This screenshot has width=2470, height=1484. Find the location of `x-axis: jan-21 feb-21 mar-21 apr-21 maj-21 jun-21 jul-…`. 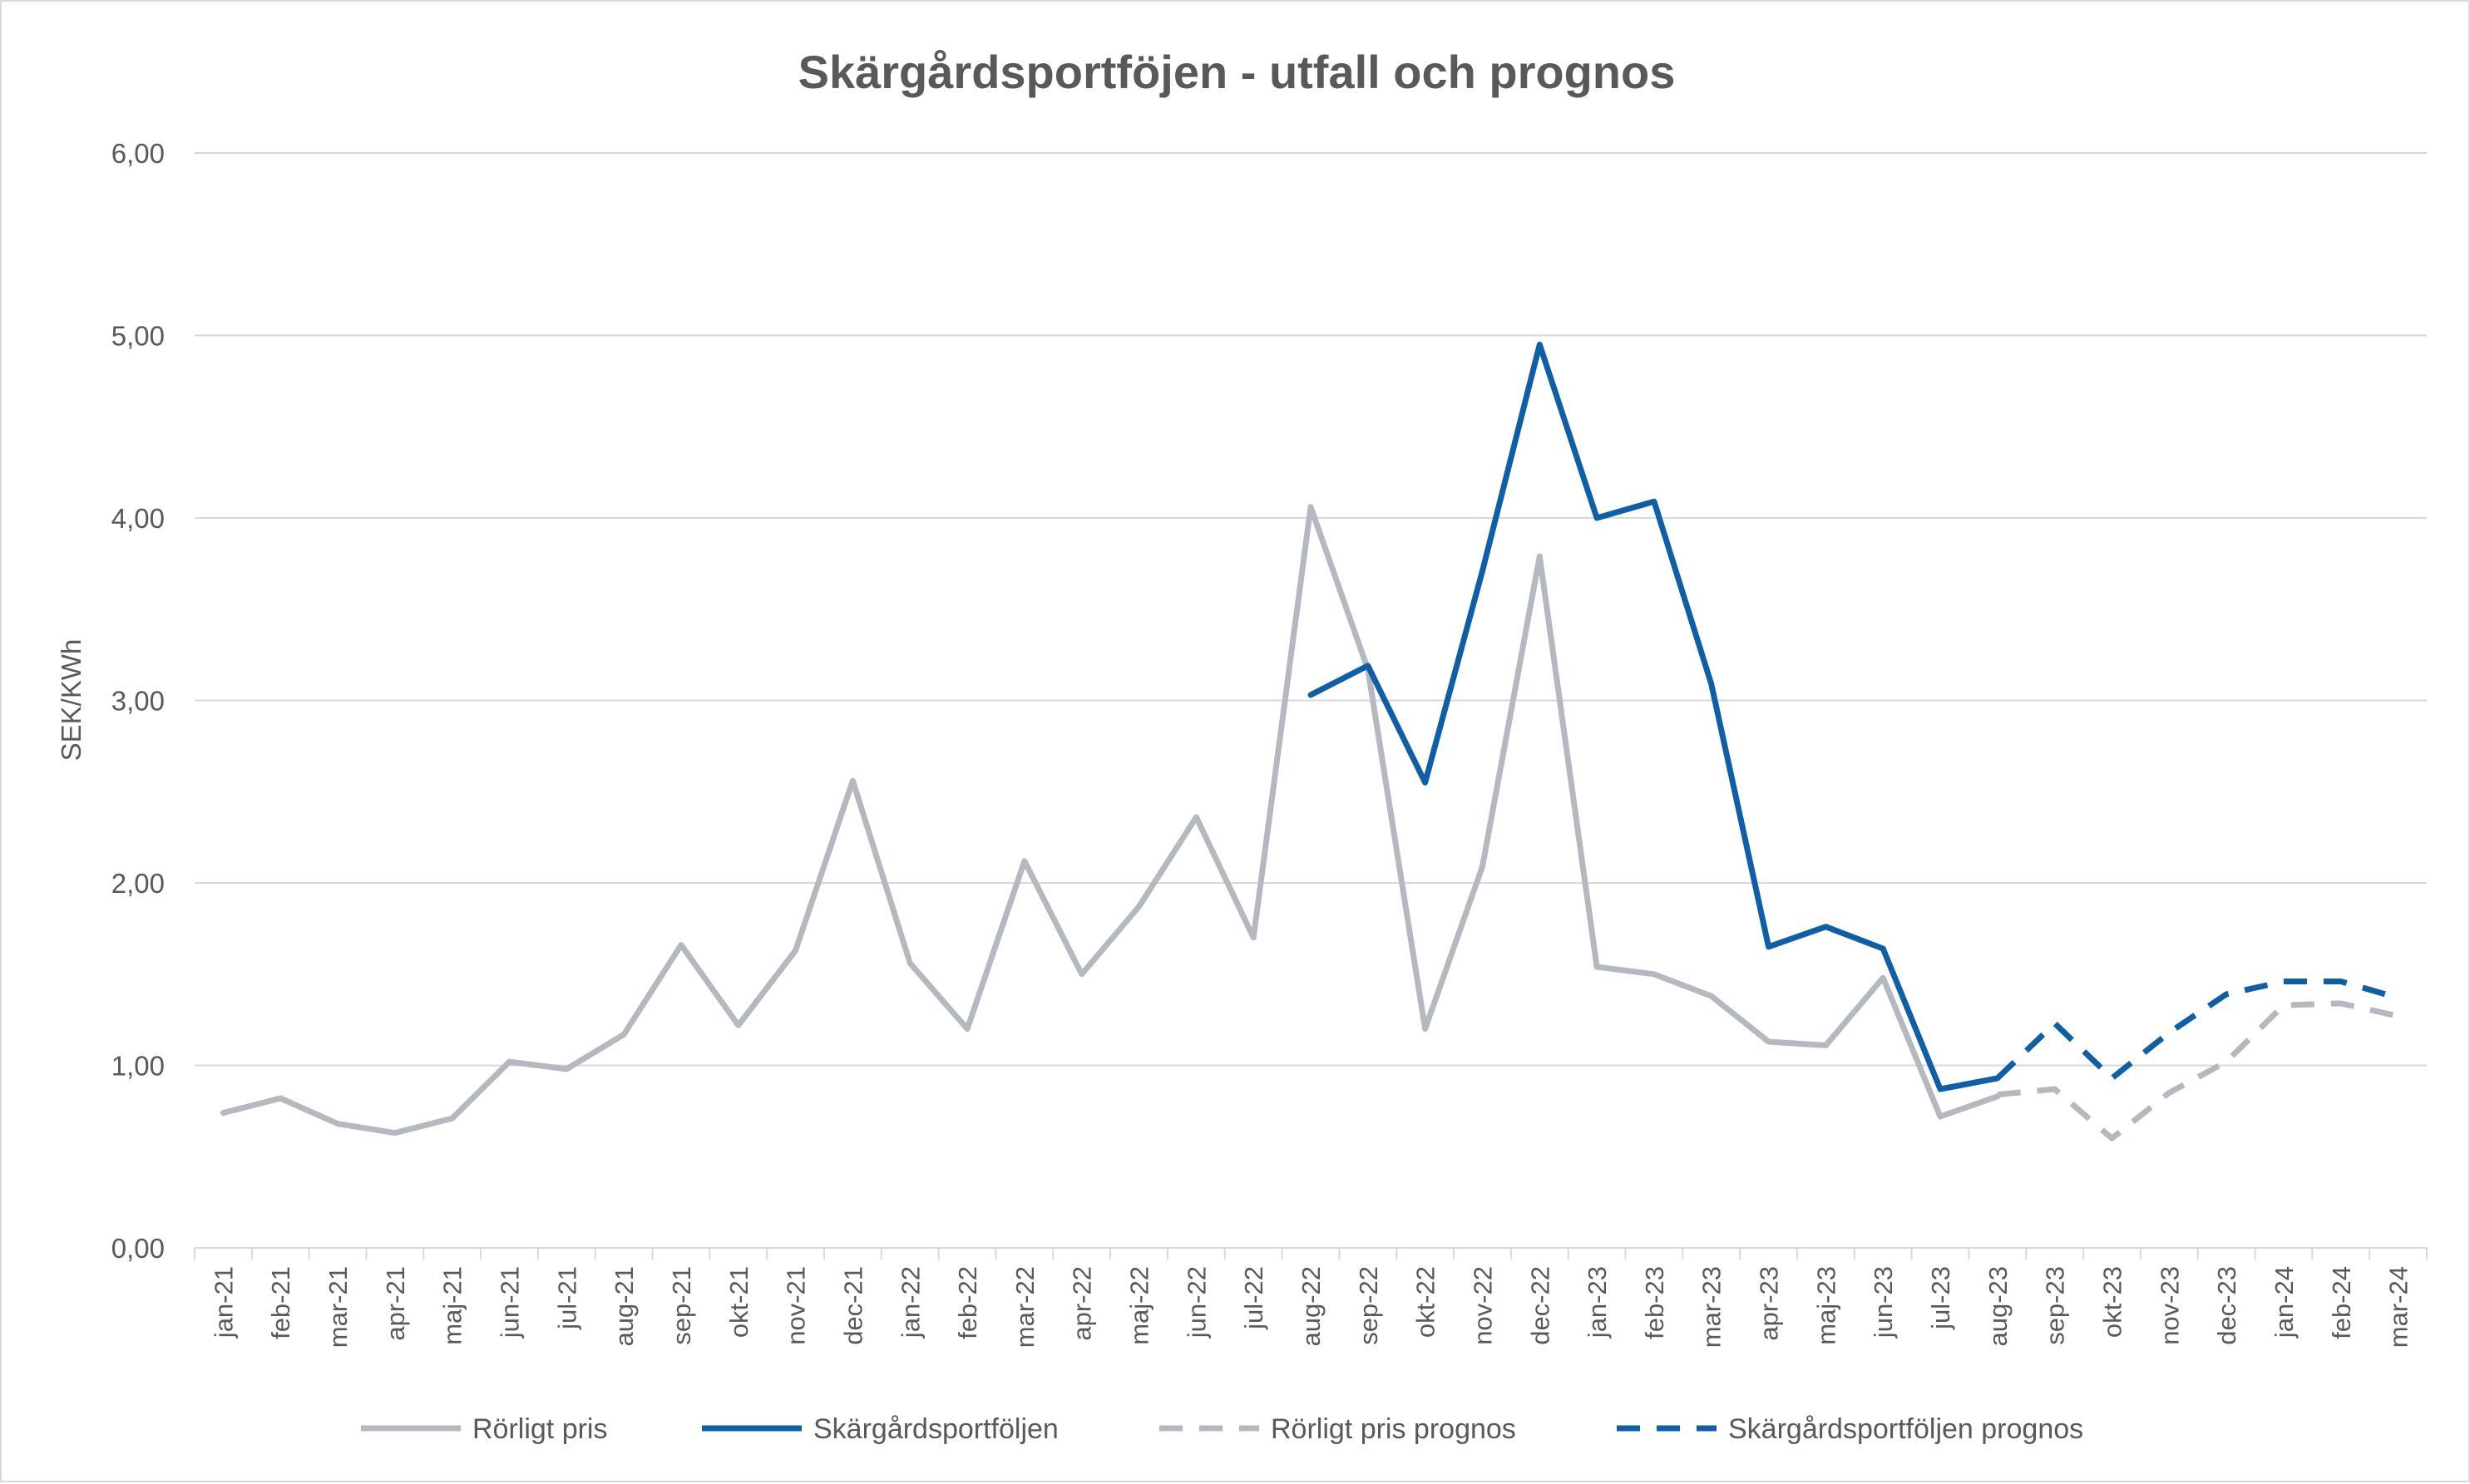

x-axis: jan-21 feb-21 mar-21 apr-21 maj-21 jun-21 jul-… is located at coordinates (1311, 1297).